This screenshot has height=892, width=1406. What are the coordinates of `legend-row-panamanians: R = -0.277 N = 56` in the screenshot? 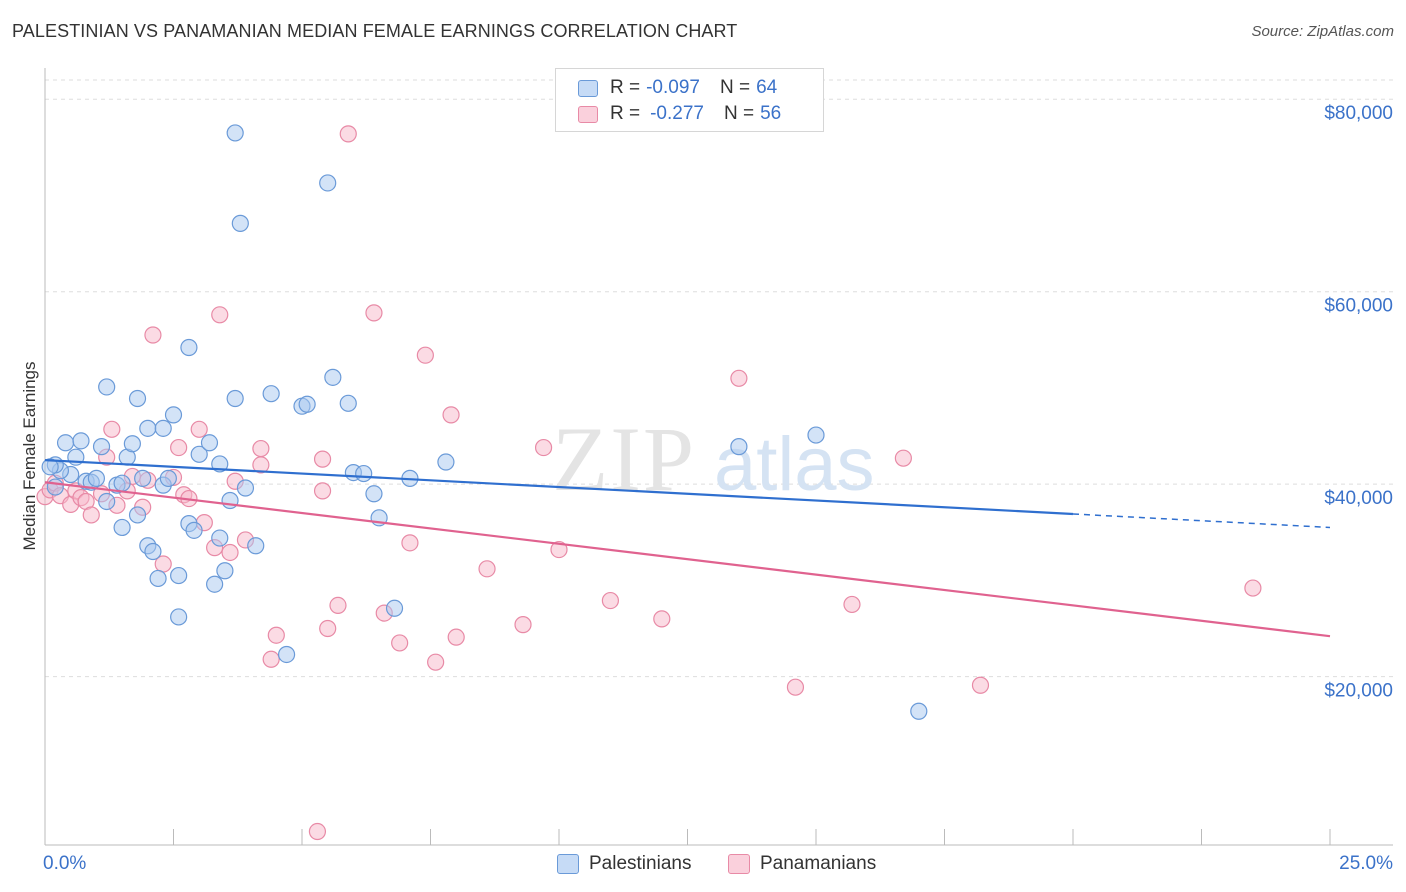 It's located at (689, 114).